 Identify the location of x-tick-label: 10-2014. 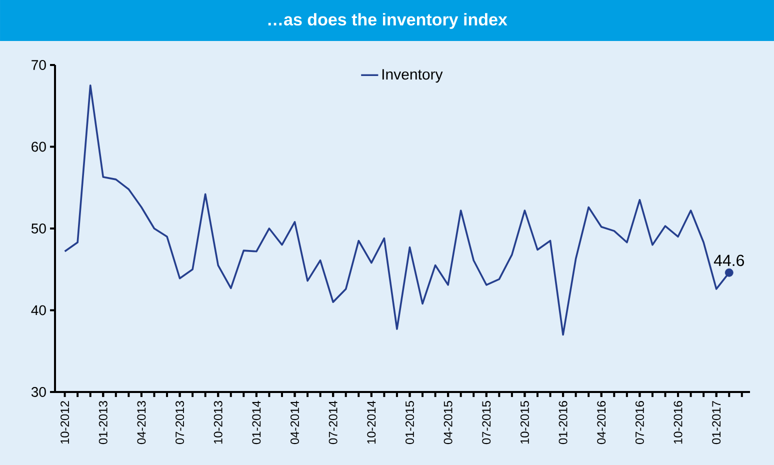
(371, 422).